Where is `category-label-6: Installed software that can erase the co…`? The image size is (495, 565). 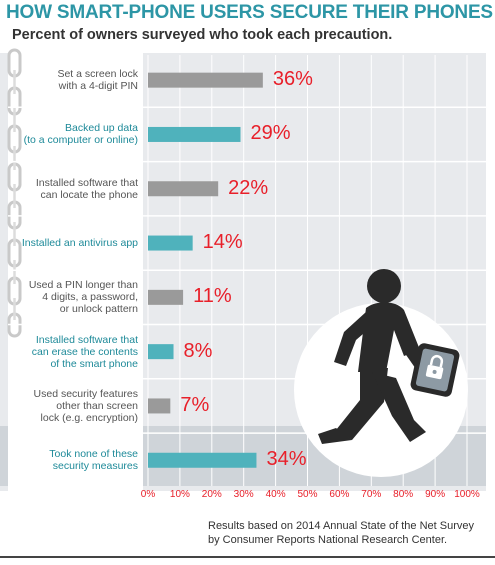
category-label-6: Installed software that can erase the co… is located at coordinates (84, 351).